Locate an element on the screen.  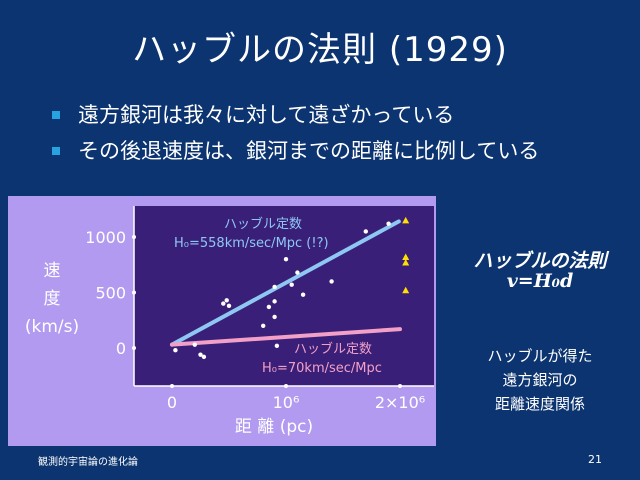
bullet-item-1: 遠方銀河は我々に対して遠ざかっている is located at coordinates (334, 118).